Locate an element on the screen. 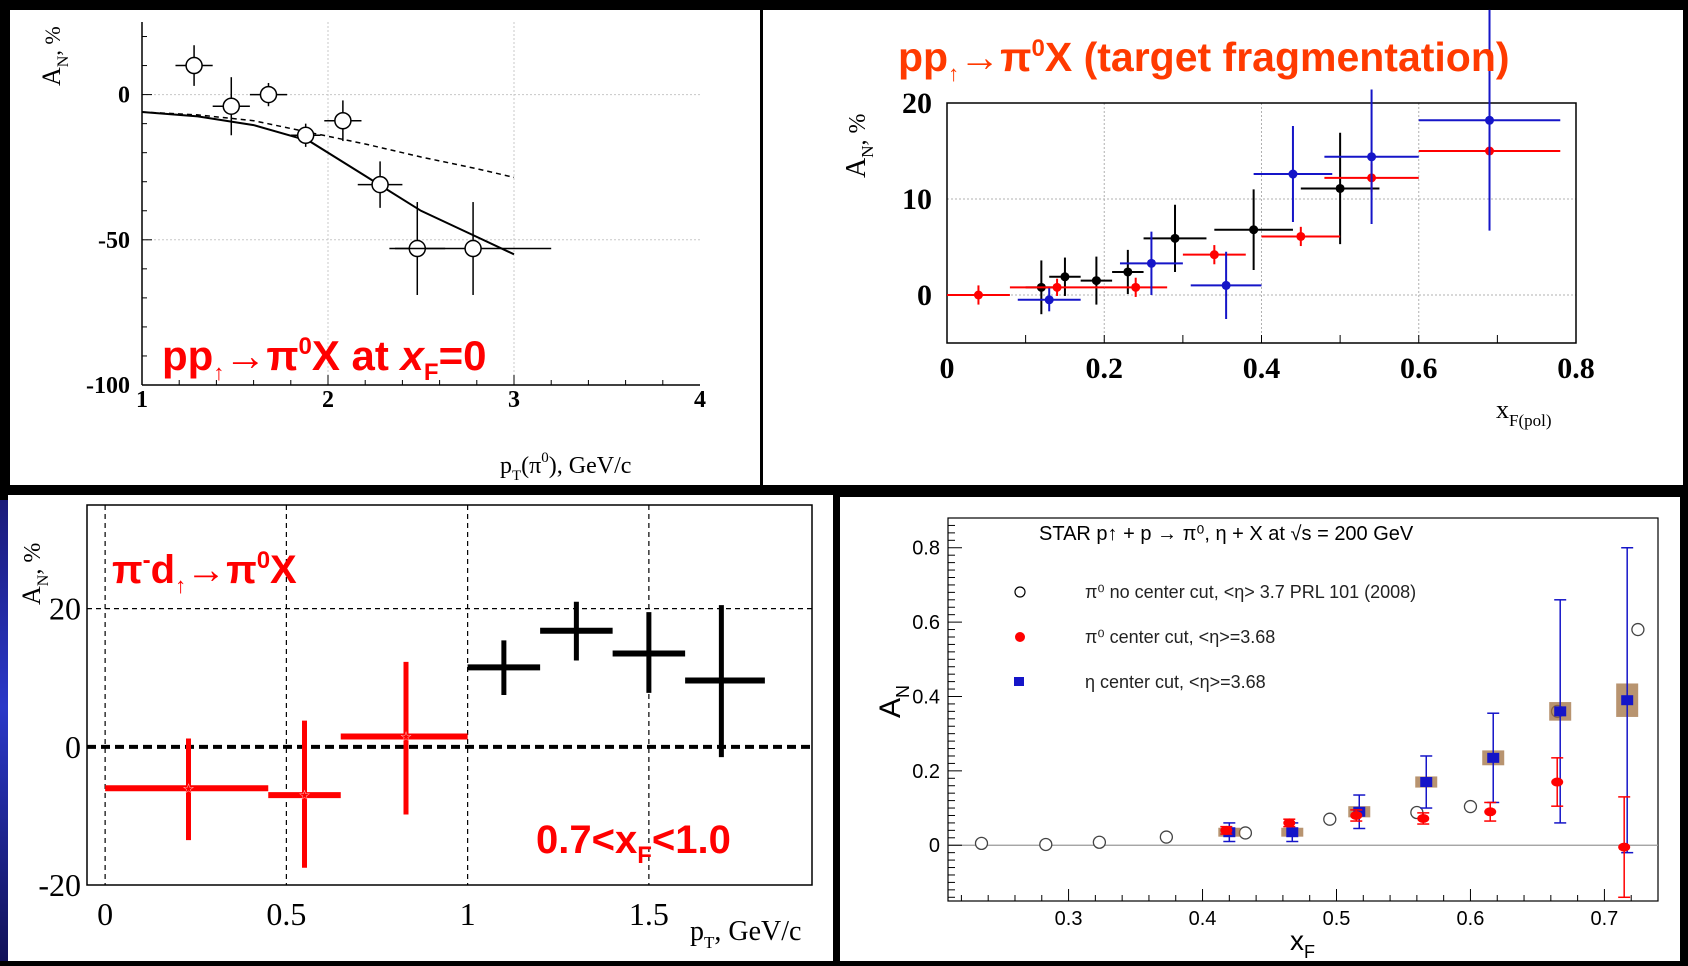 This screenshot has height=966, width=1688. chart-title-part: ↑ is located at coordinates (180, 585).